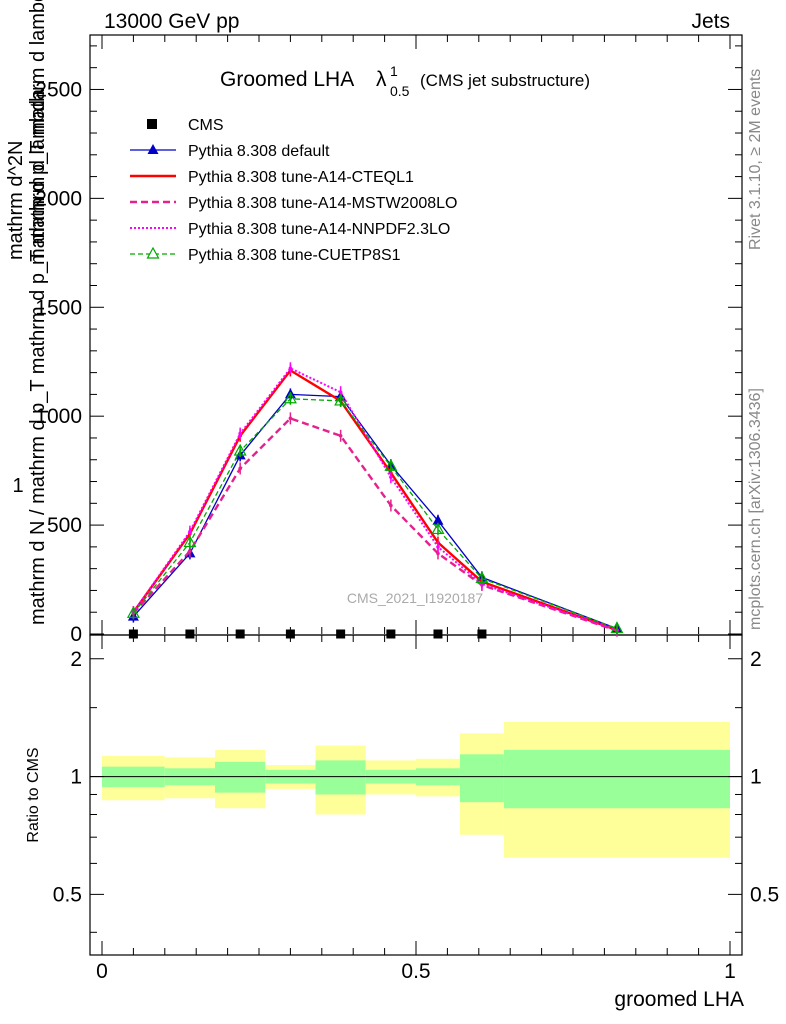 The width and height of the screenshot is (786, 1024). Describe the element at coordinates (375, 524) in the screenshot. I see `series-3-line` at that location.